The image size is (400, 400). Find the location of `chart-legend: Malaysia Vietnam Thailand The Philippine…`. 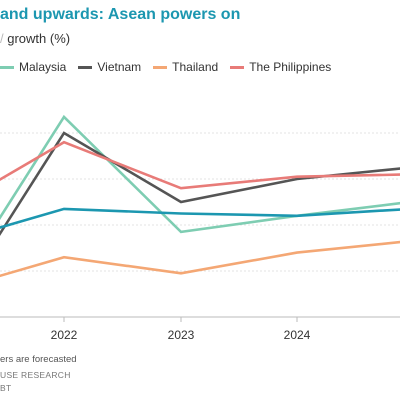

chart-legend: Malaysia Vietnam Thailand The Philippine… is located at coordinates (171, 67).